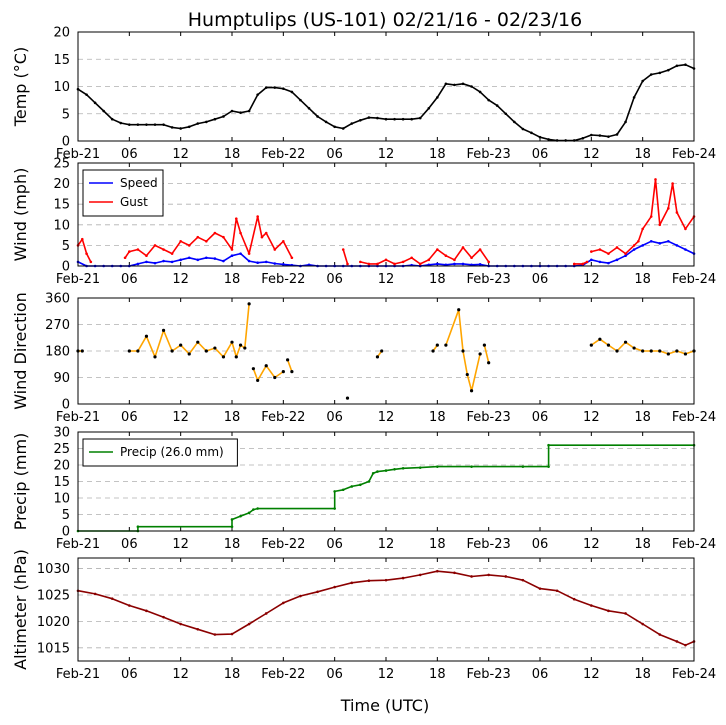 The width and height of the screenshot is (726, 725). I want to click on y-axis-label: Wind Direction, so click(20, 351).